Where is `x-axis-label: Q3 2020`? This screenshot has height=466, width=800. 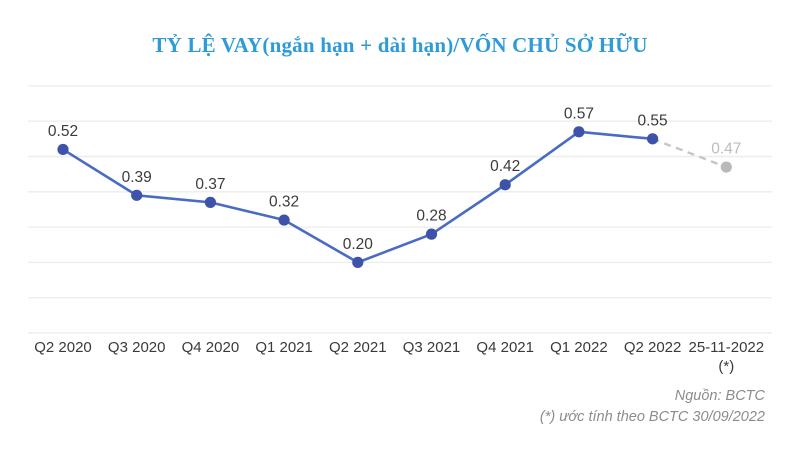
x-axis-label: Q3 2020 is located at coordinates (137, 347).